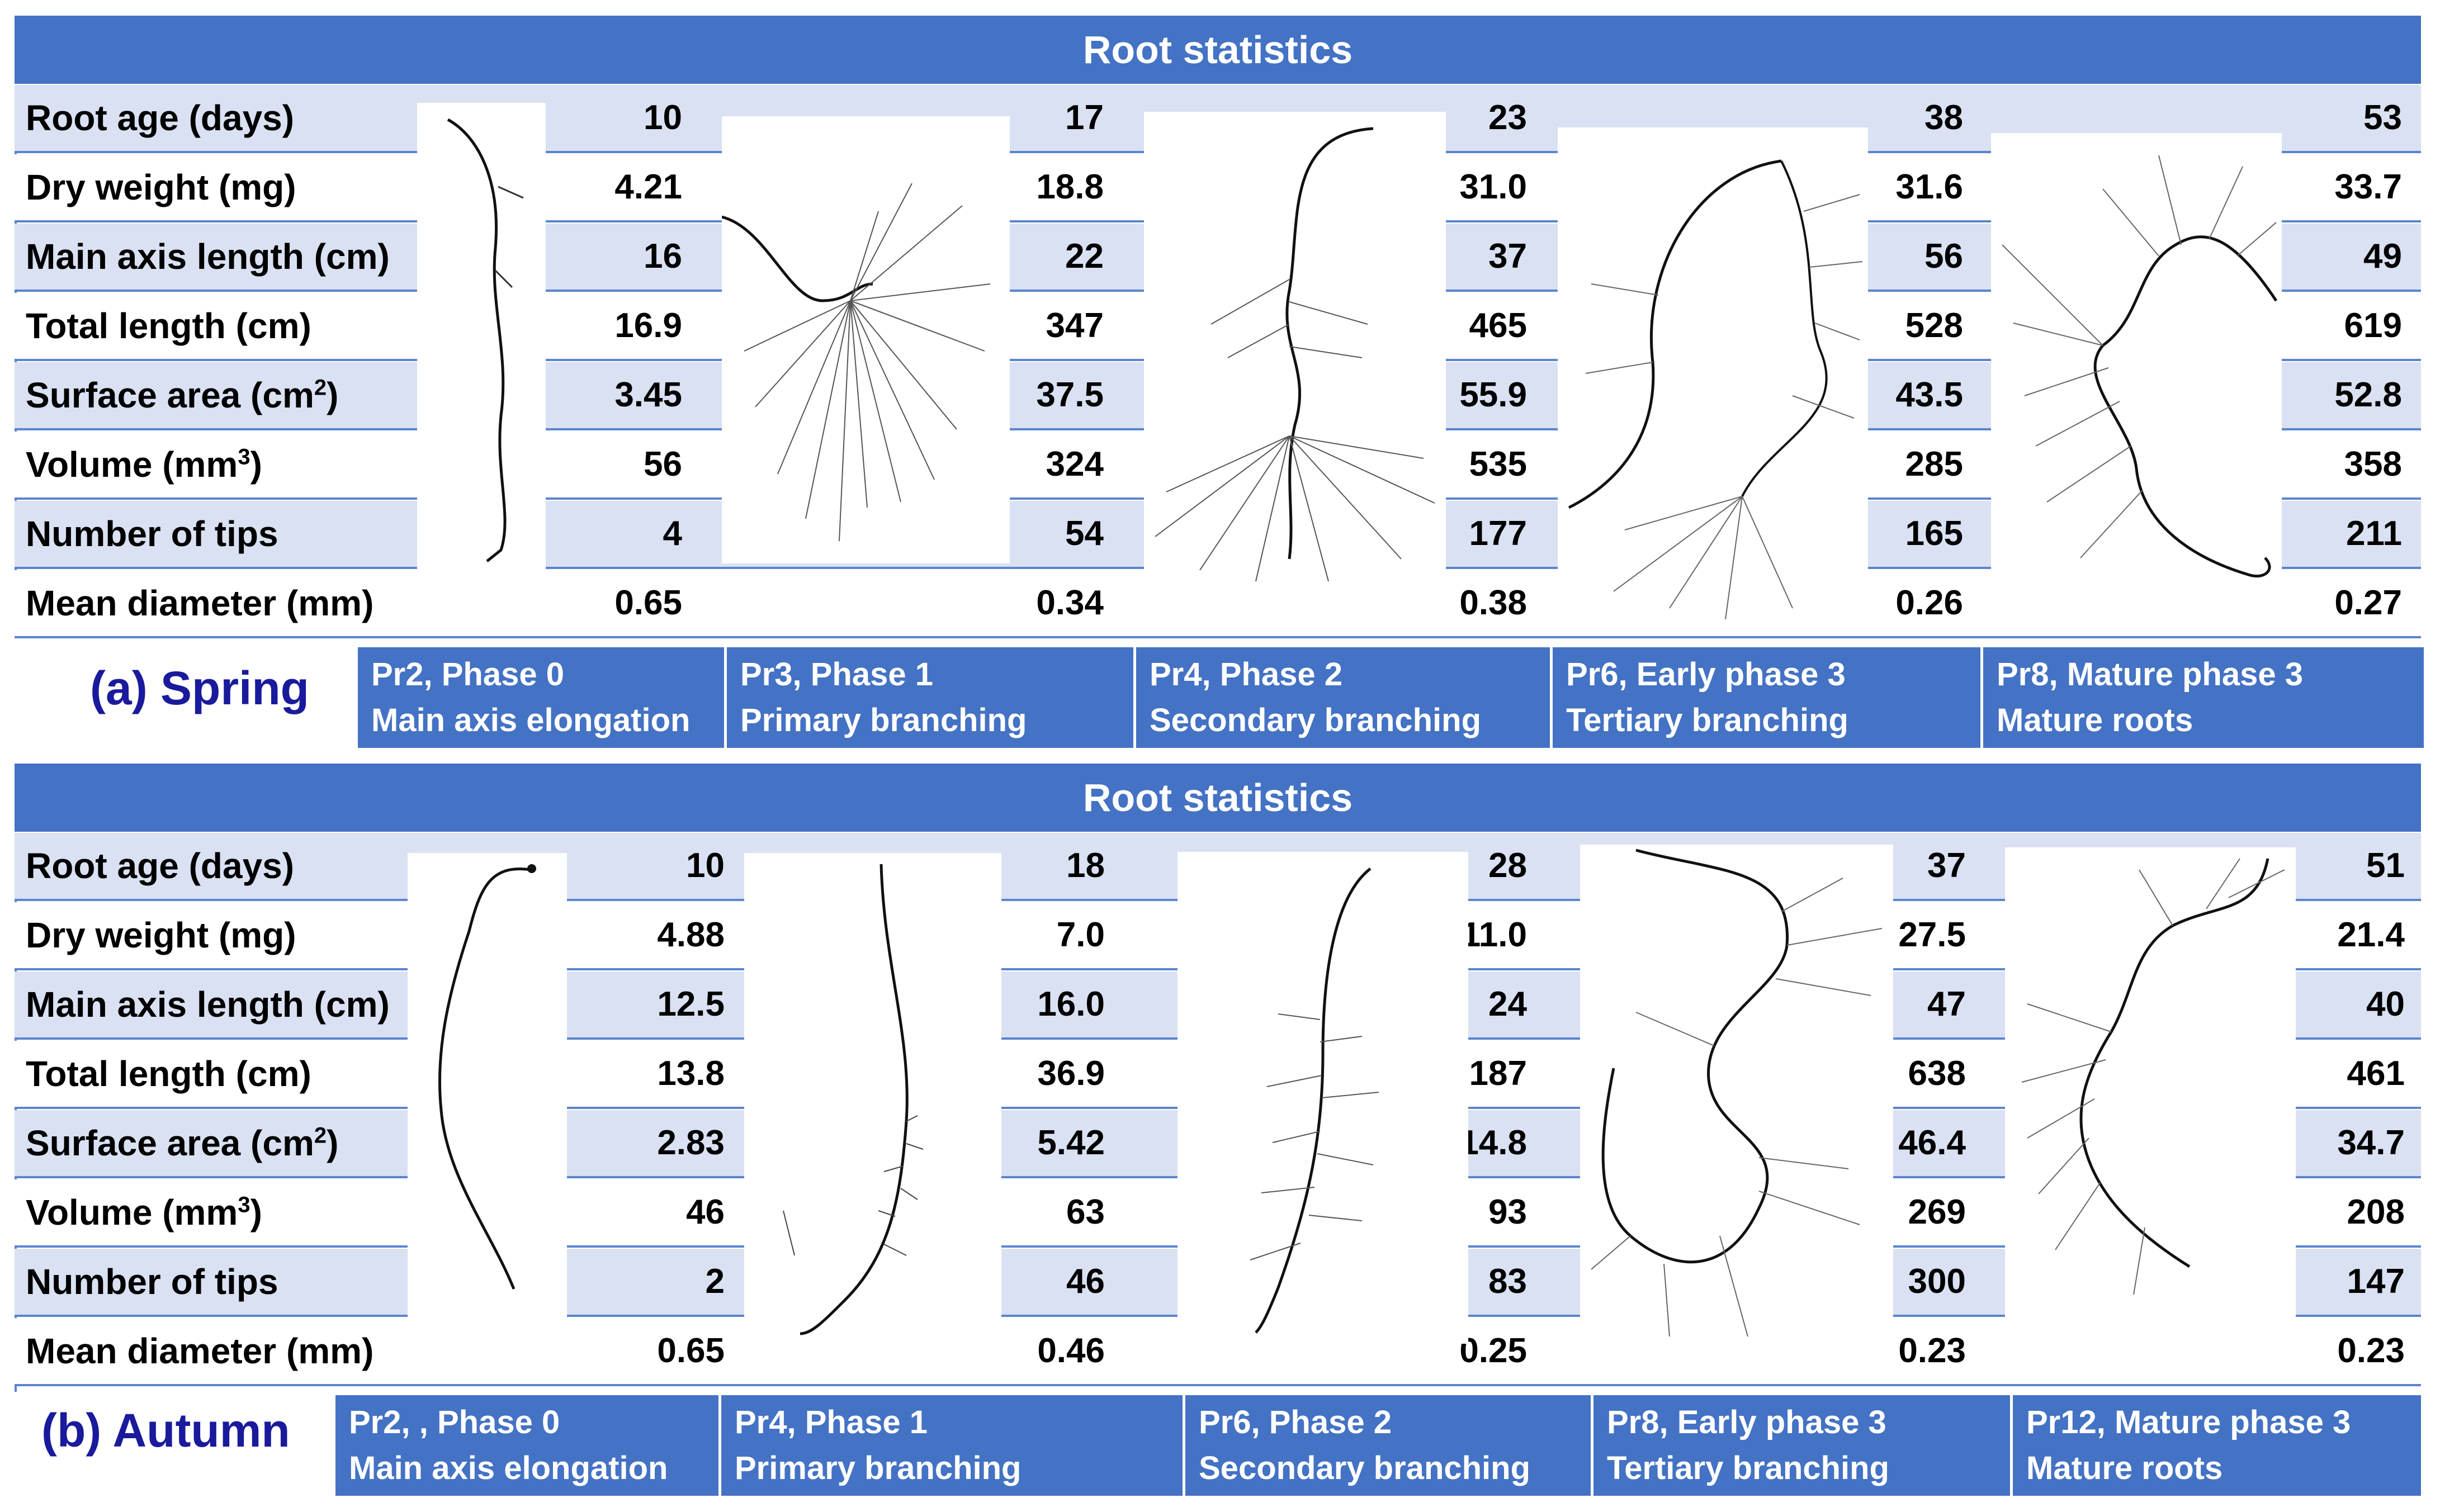  I want to click on season-label: (a) Spring, so click(199, 688).